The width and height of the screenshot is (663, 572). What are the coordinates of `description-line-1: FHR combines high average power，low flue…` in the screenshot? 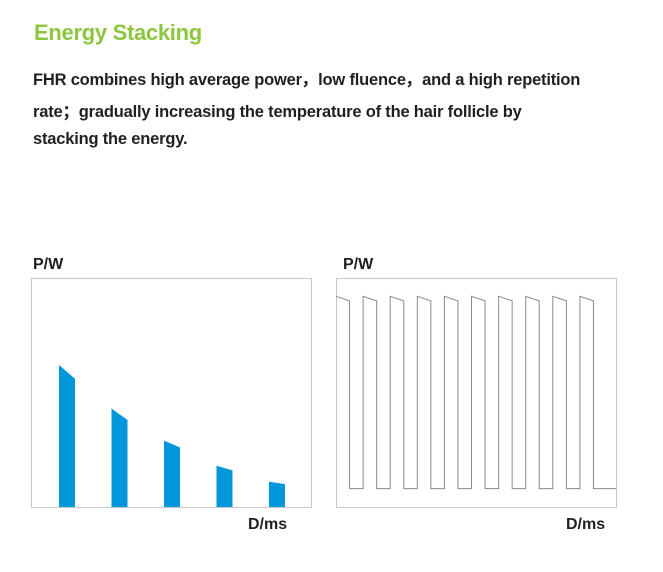 It's located at (307, 80).